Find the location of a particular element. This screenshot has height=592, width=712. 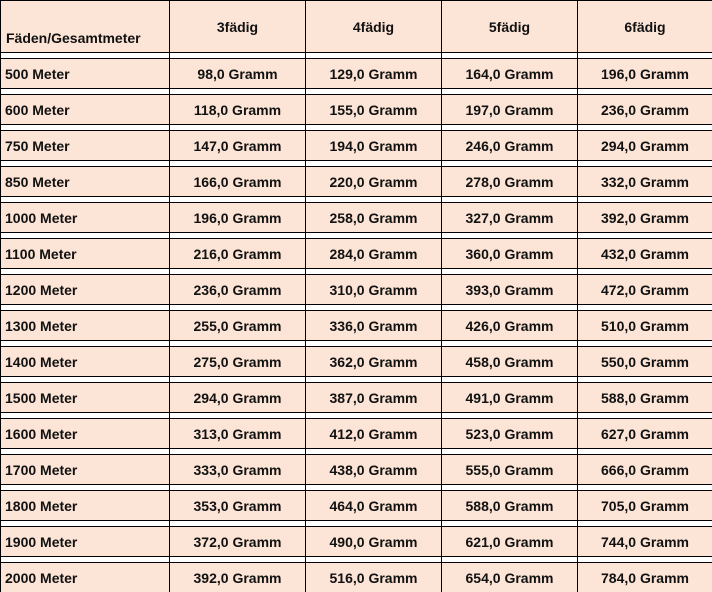

table-cell: 458,0 Gramm is located at coordinates (509, 358).